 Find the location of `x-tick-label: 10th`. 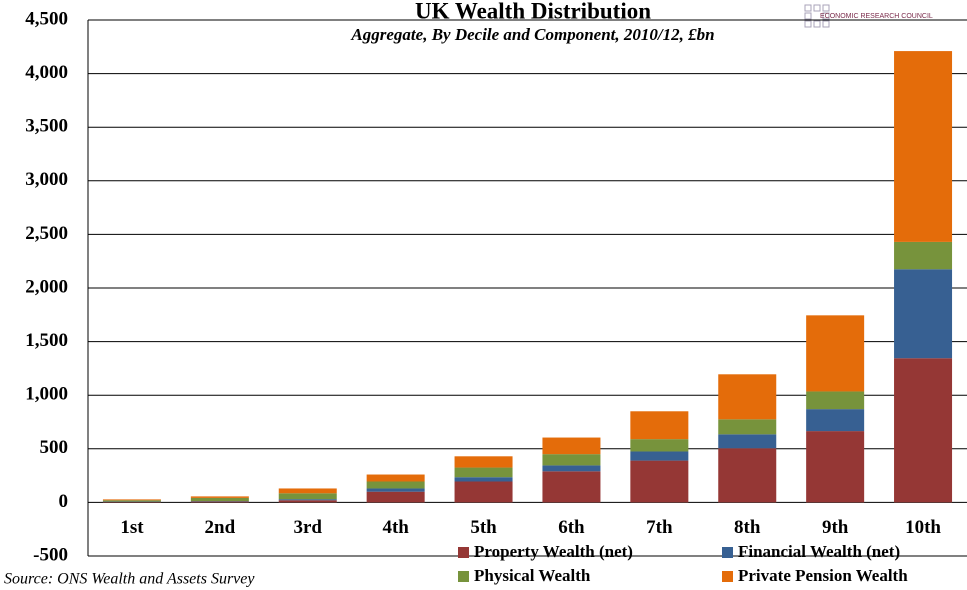

x-tick-label: 10th is located at coordinates (923, 527).